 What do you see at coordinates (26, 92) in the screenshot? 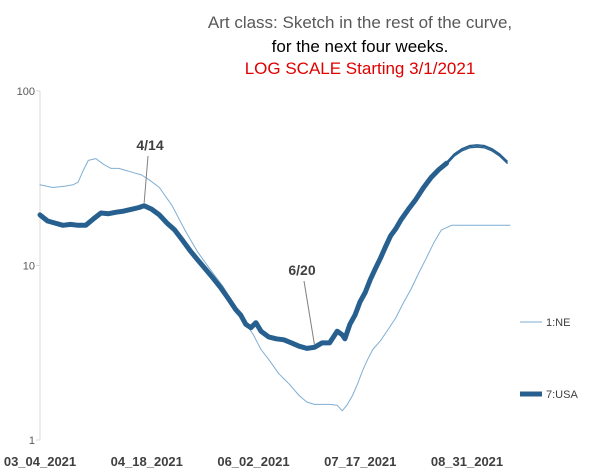
I see `y-tick-label: 100` at bounding box center [26, 92].